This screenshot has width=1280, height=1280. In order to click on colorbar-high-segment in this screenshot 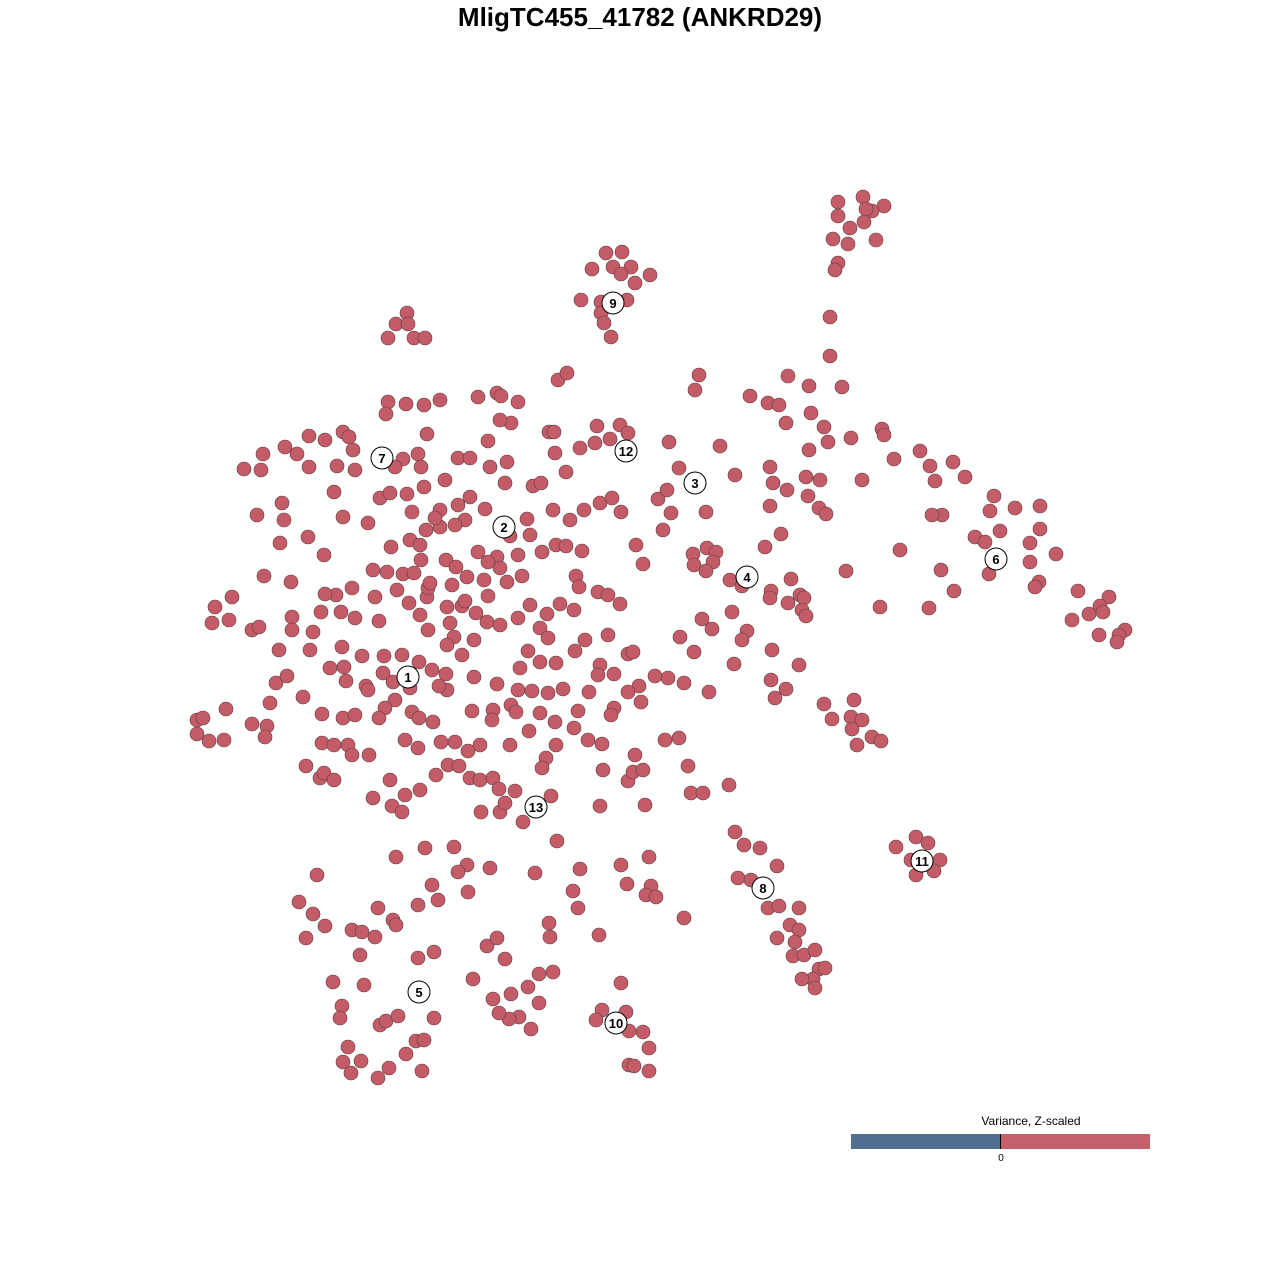, I will do `click(1075, 1141)`.